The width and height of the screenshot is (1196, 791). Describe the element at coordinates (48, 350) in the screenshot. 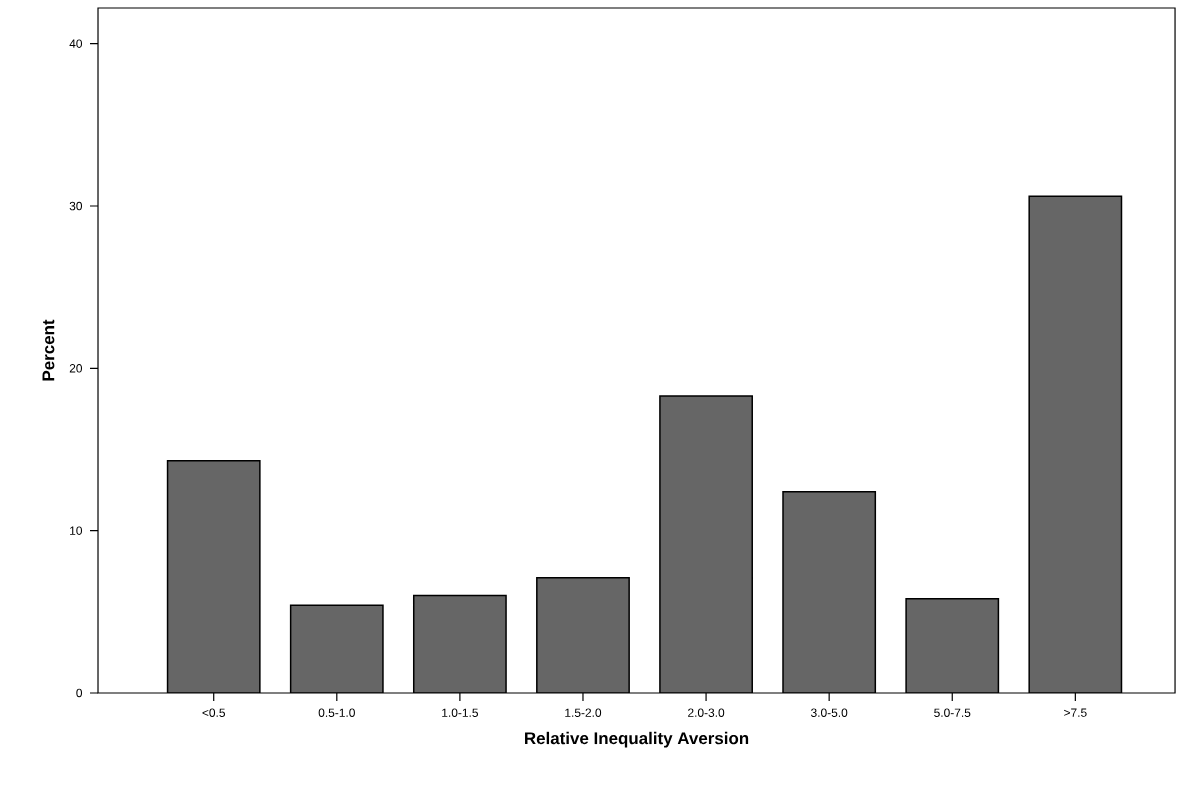

I see `y-axis-title: Percent` at that location.